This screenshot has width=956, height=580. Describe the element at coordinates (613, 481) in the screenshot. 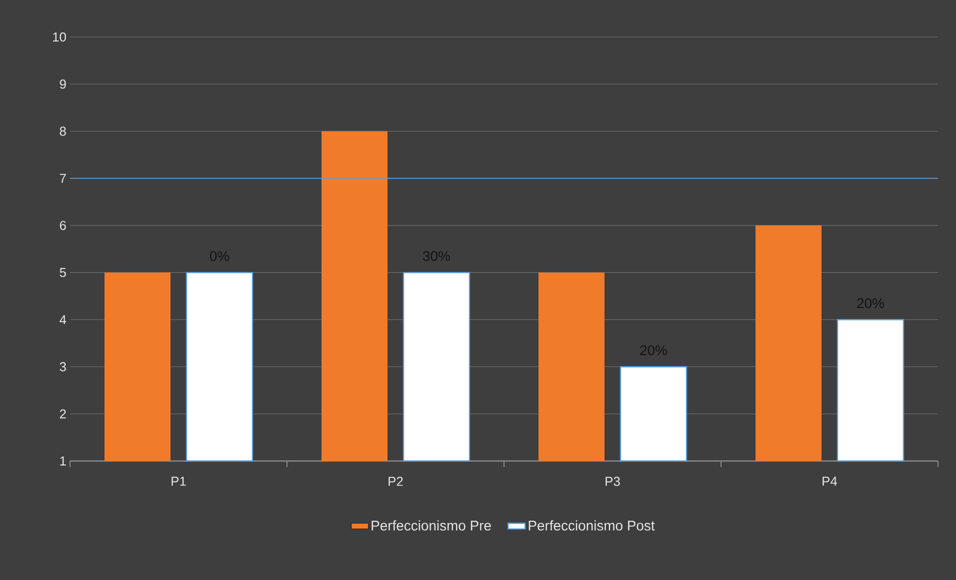

I see `x-tick-label: P3` at that location.